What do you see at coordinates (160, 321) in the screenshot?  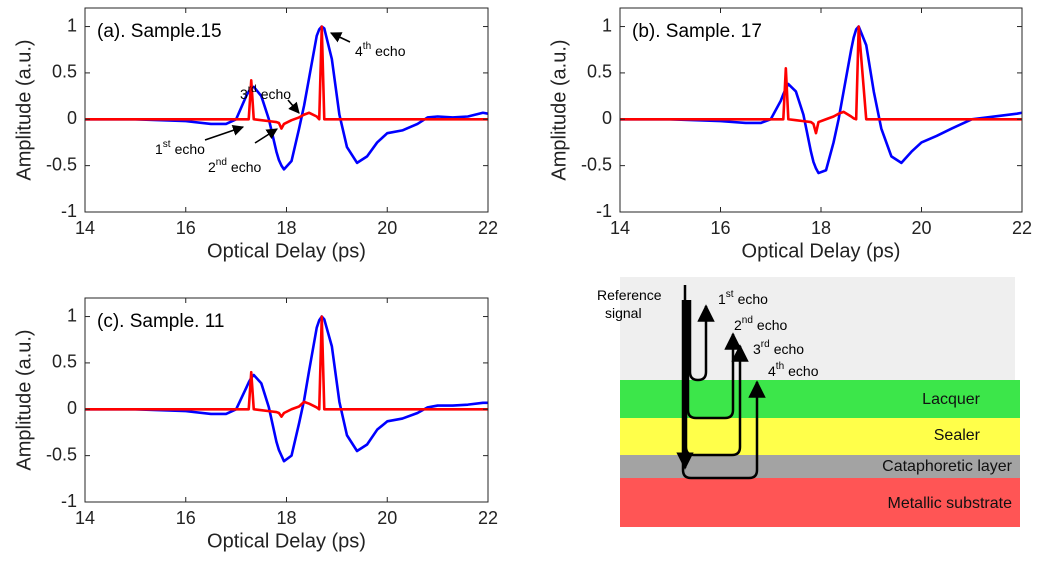 I see `panel-title: (c). Sample. 11` at bounding box center [160, 321].